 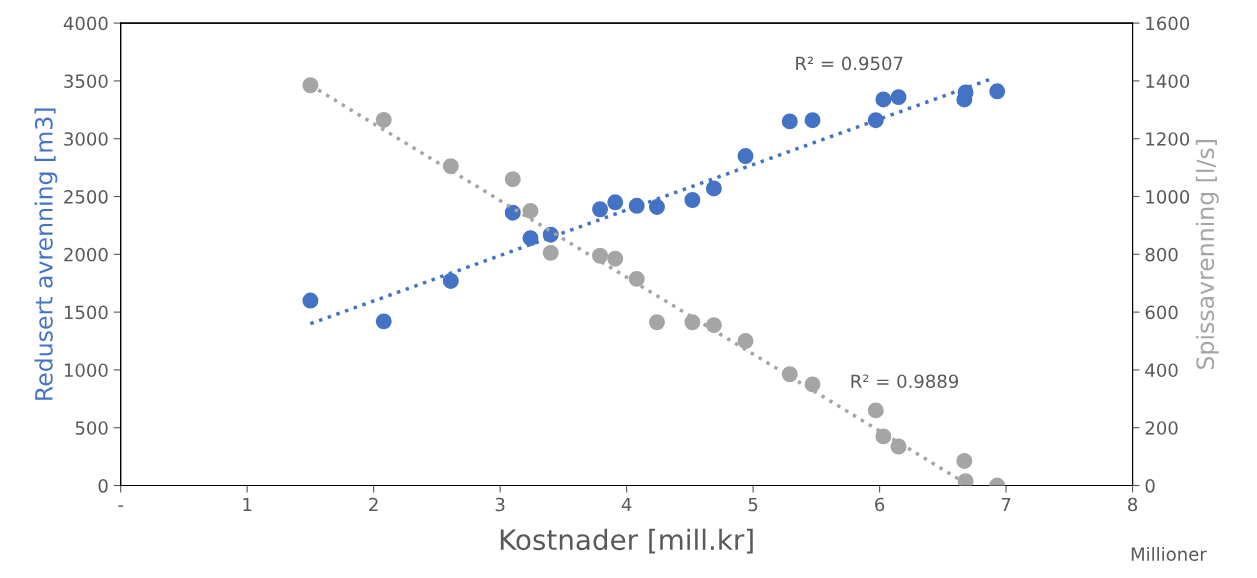 I want to click on y-tick-label: 2000, so click(x=86, y=254).